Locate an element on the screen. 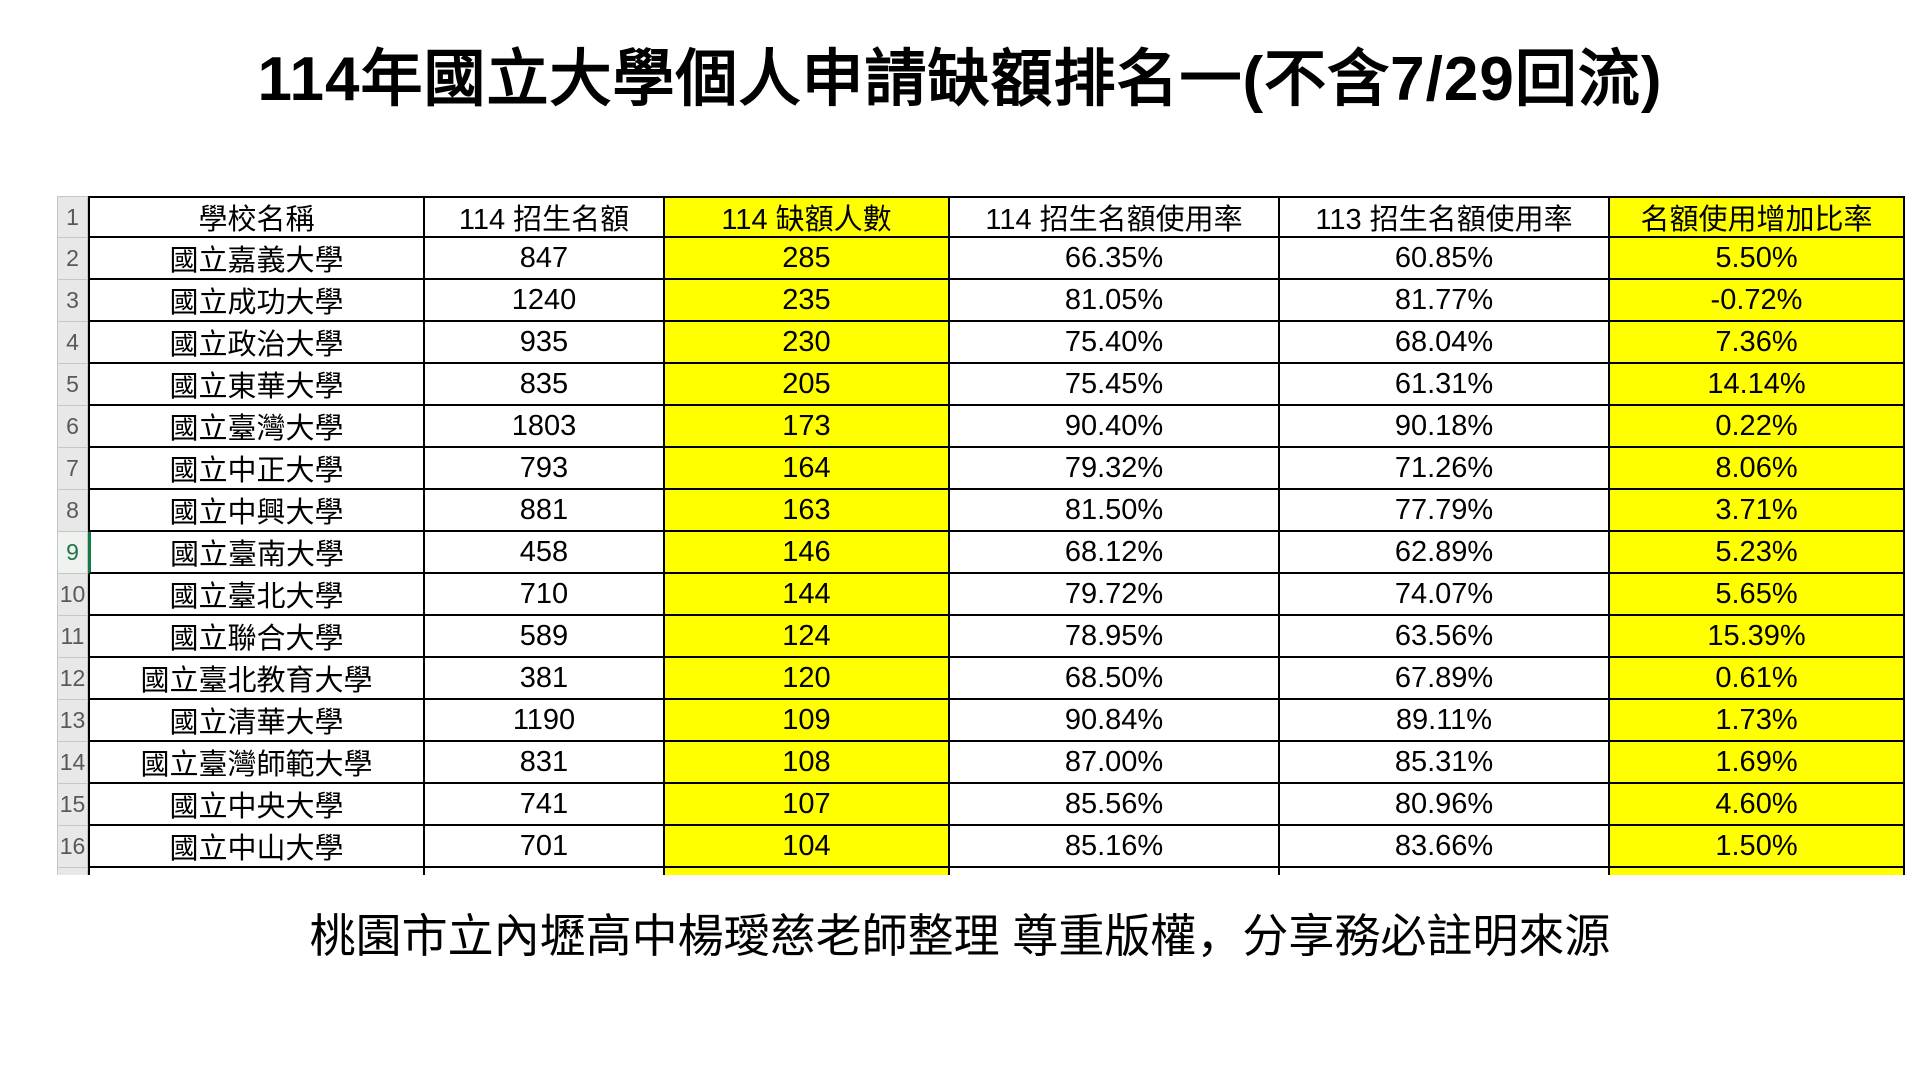  table-cell: 230 is located at coordinates (807, 343).